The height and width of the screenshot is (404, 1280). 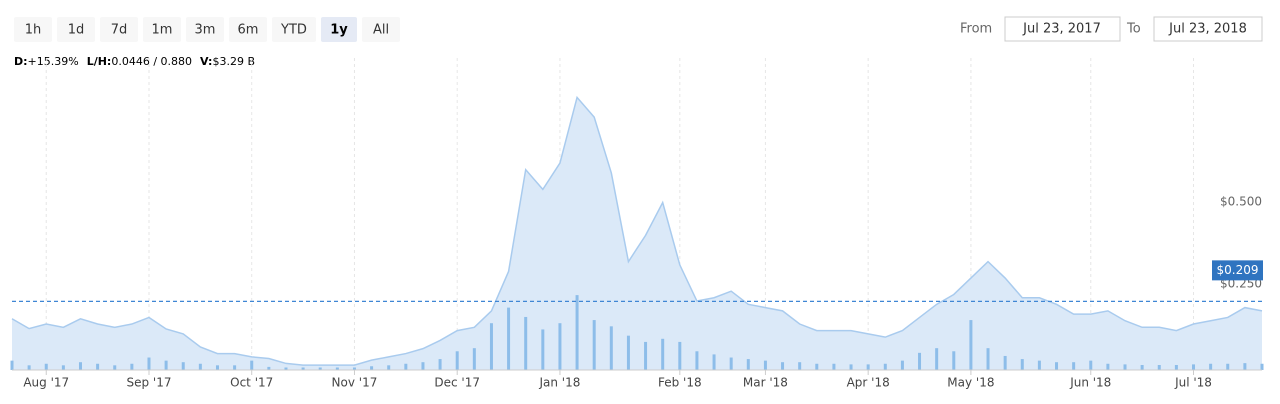 I want to click on range-button-label: 1h, so click(x=33, y=30).